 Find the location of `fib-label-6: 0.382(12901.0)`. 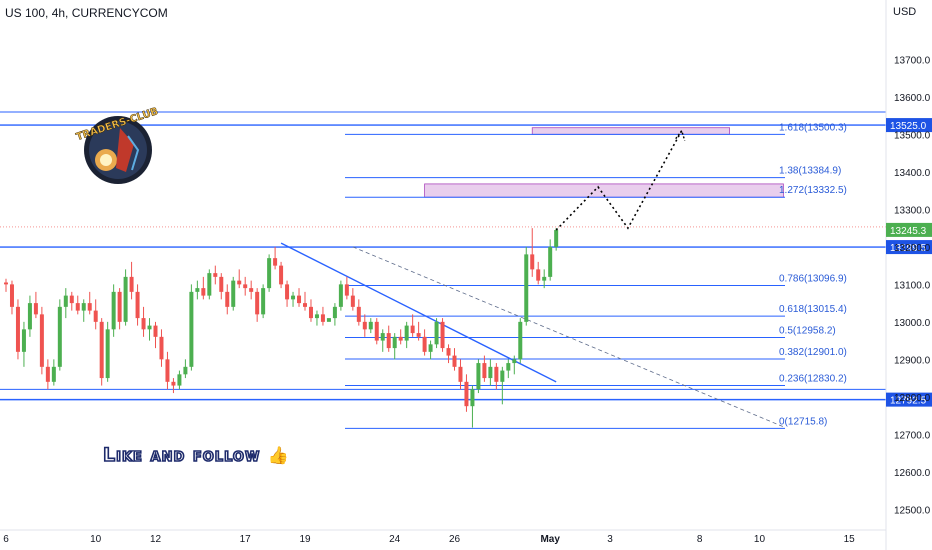

fib-label-6: 0.382(12901.0) is located at coordinates (813, 352).